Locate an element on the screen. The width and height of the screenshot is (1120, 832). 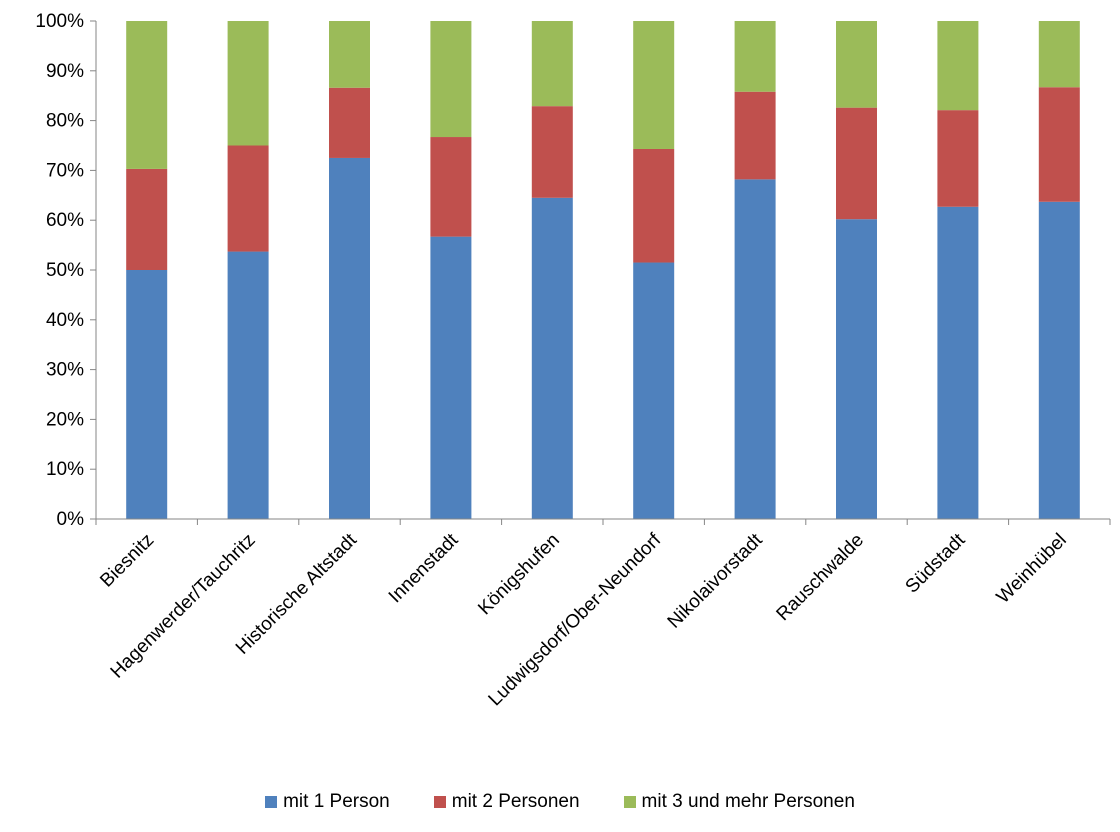
x-tick-label-7: Nikolaivorstadt is located at coordinates (715, 580).